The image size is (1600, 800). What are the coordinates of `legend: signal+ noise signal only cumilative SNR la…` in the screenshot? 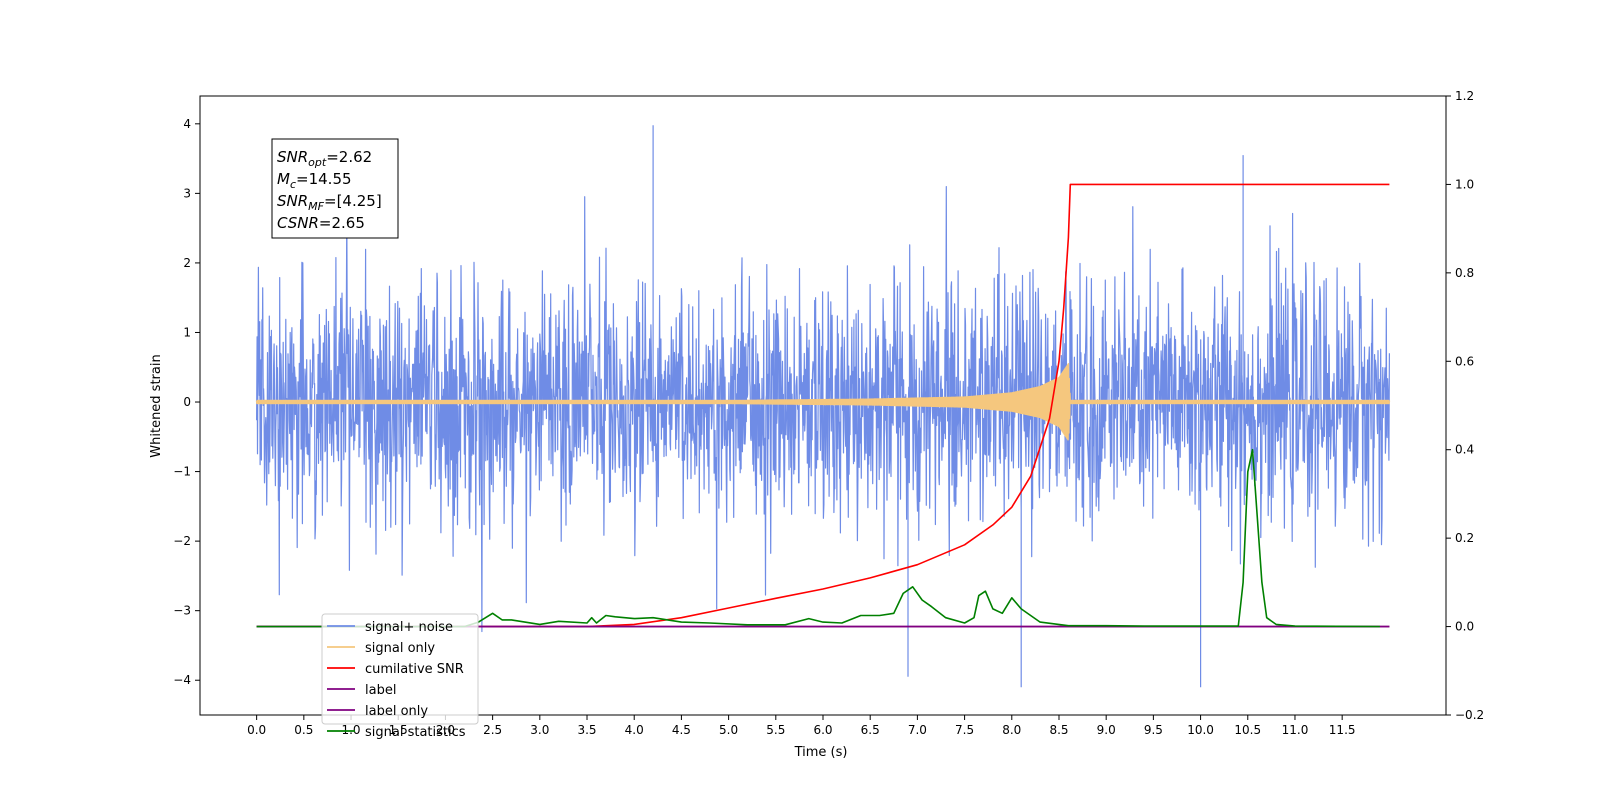 It's located at (400, 676).